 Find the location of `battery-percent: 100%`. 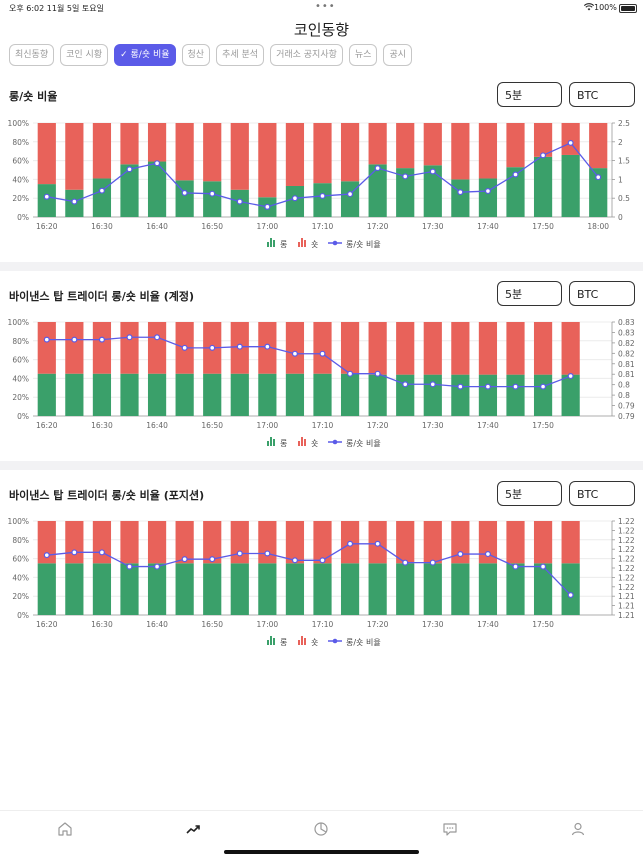

battery-percent: 100% is located at coordinates (605, 7).